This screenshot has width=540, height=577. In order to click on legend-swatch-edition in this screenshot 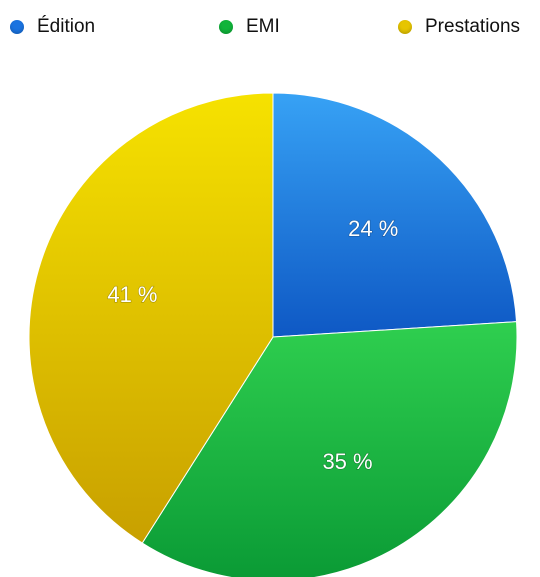, I will do `click(17, 27)`.